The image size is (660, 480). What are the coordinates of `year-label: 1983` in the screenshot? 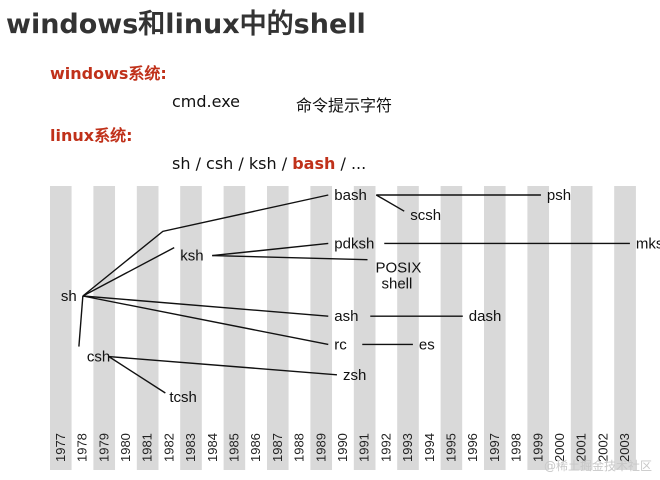 It's located at (190, 447).